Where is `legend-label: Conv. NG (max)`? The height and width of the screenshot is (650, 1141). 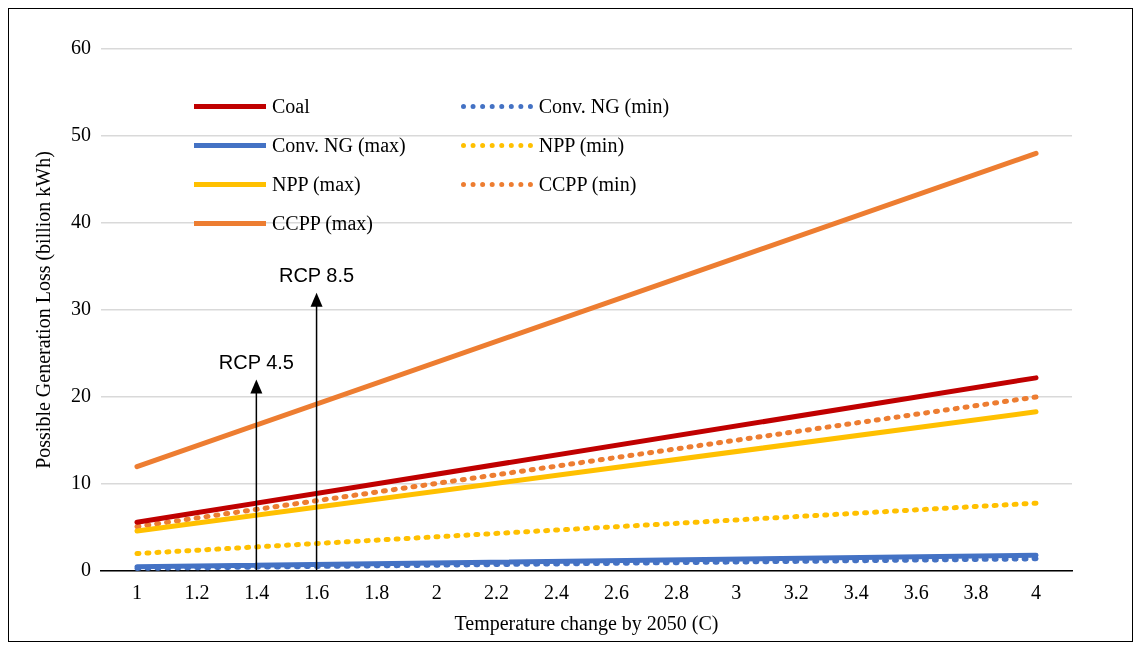 legend-label: Conv. NG (max) is located at coordinates (339, 145).